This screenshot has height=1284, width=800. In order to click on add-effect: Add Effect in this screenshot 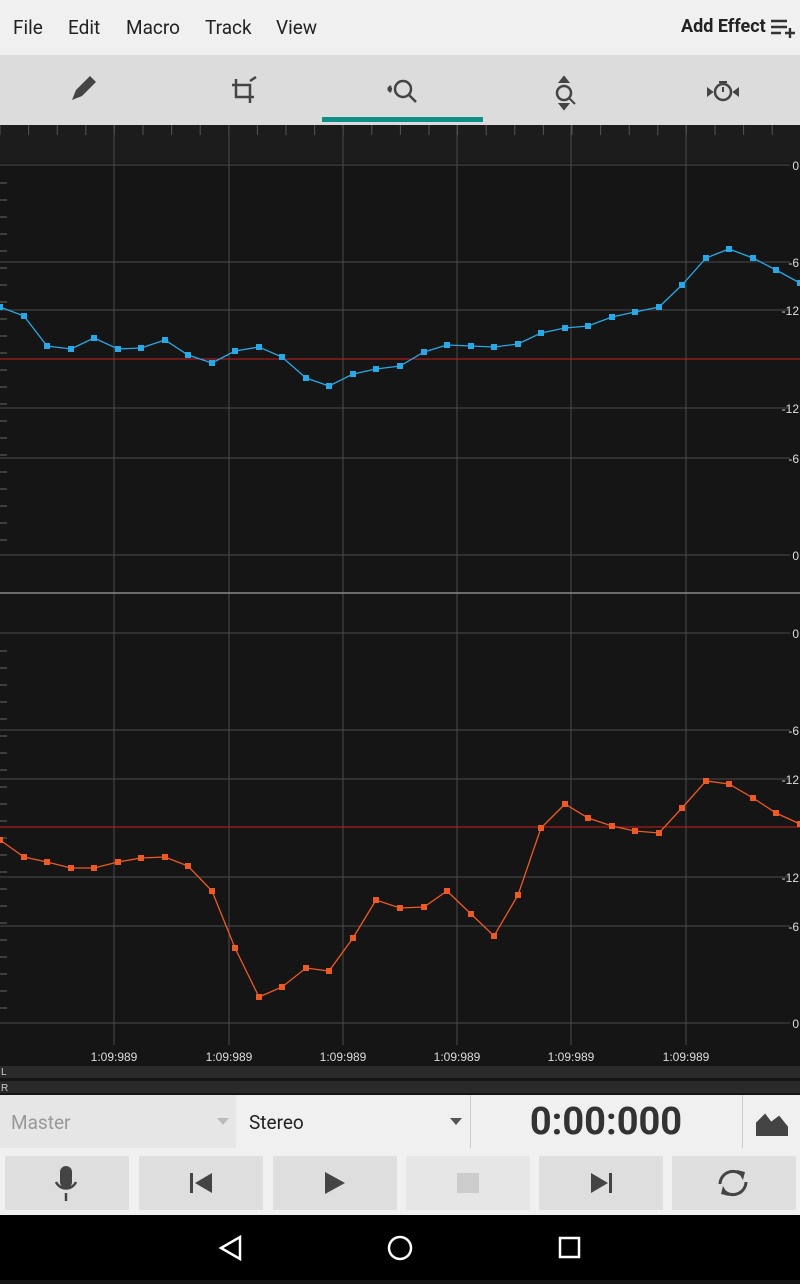, I will do `click(723, 26)`.